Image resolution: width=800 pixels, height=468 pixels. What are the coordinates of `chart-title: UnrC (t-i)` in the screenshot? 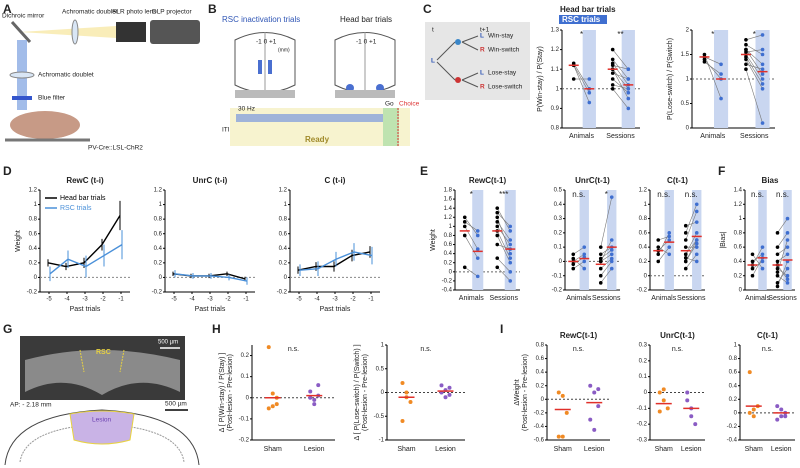 It's located at (210, 180).